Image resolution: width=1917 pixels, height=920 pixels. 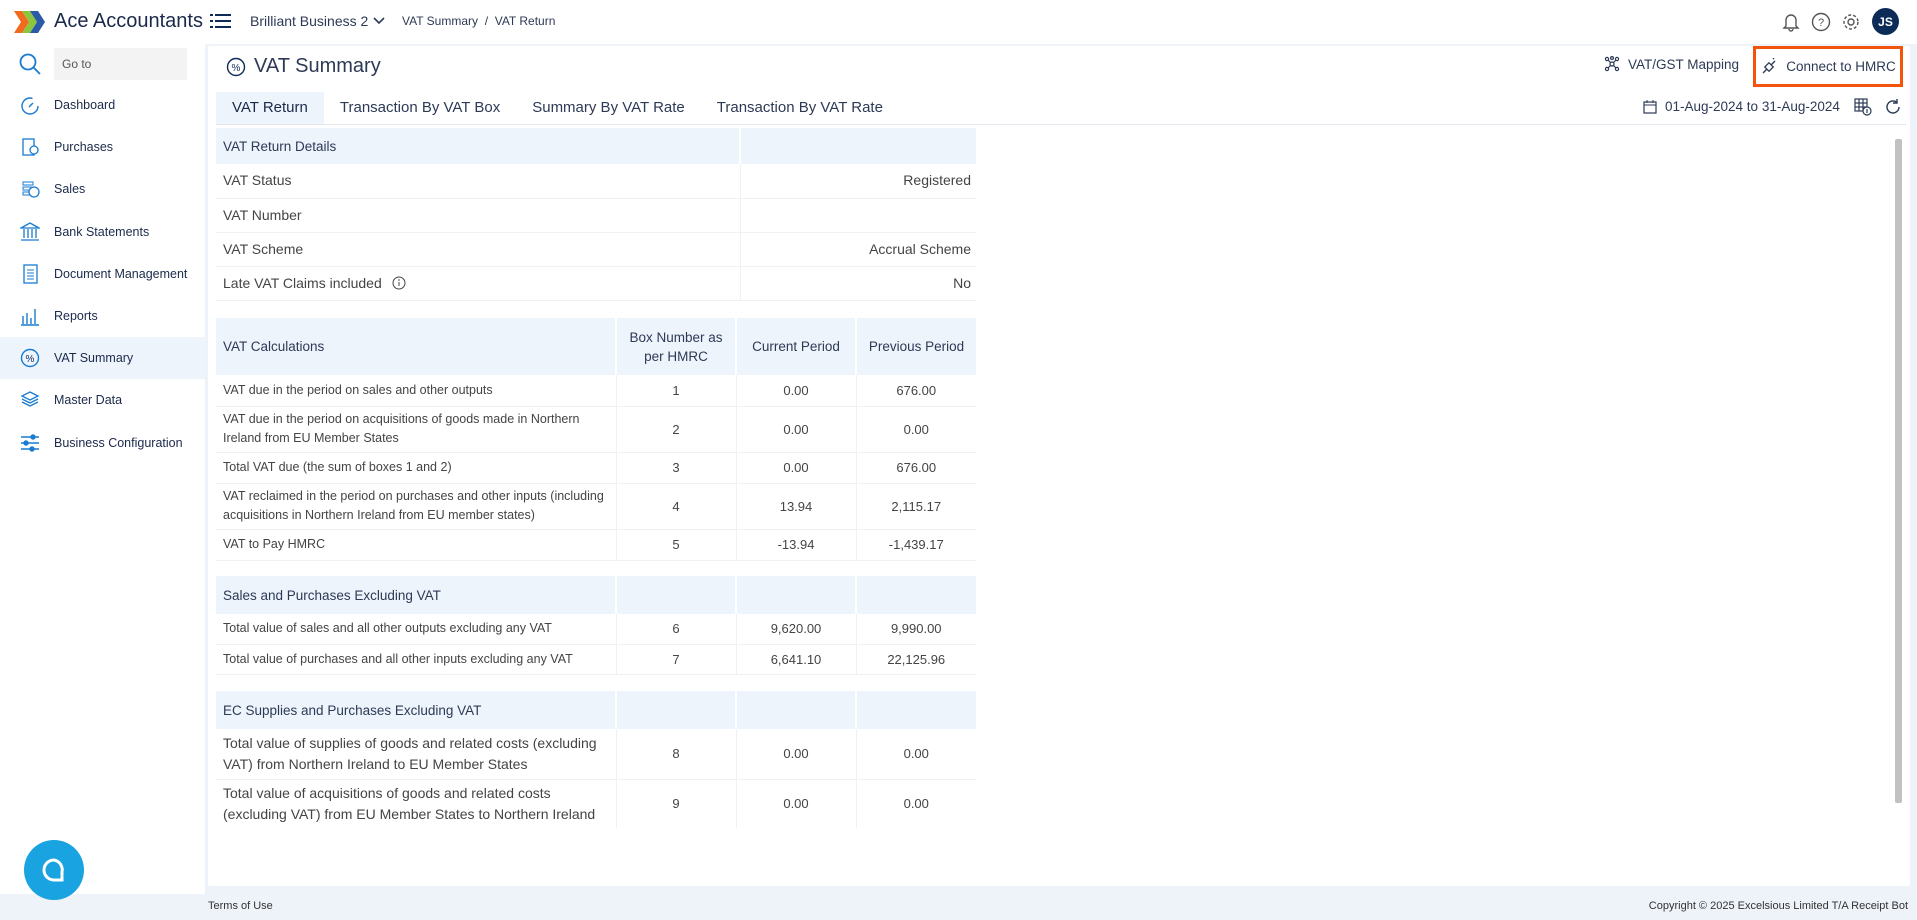 What do you see at coordinates (270, 108) in the screenshot?
I see `tab-vat-return: VAT Return` at bounding box center [270, 108].